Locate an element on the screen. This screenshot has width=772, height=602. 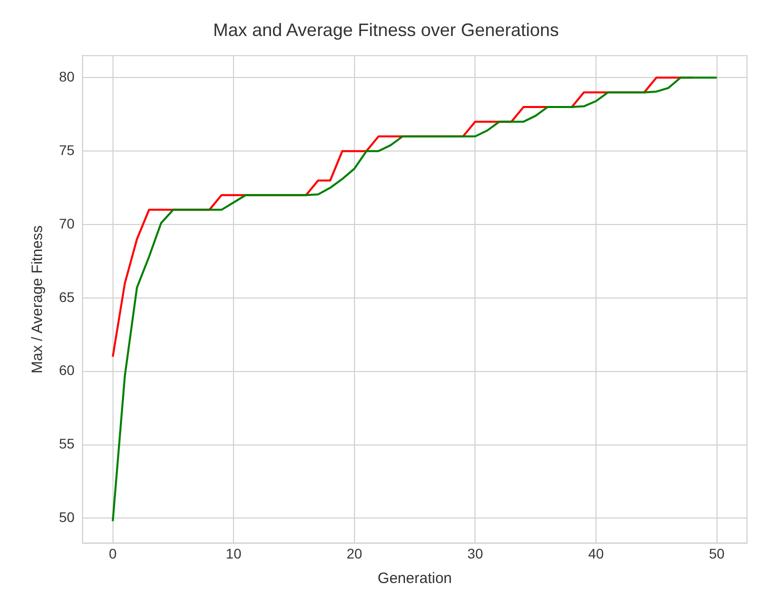
chart-title: Max and Average Fitness over Generations is located at coordinates (386, 30).